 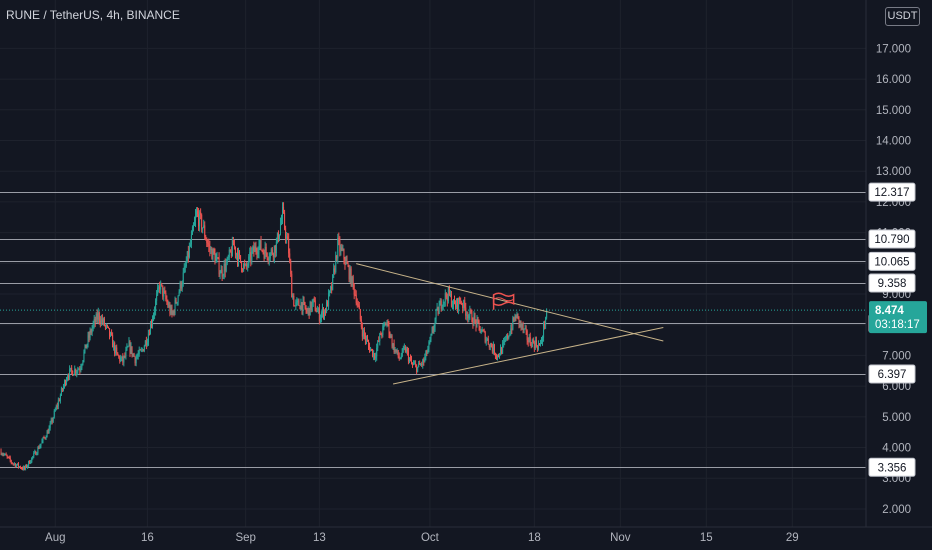 I want to click on countdown-label: 03:18:17, so click(x=897, y=325).